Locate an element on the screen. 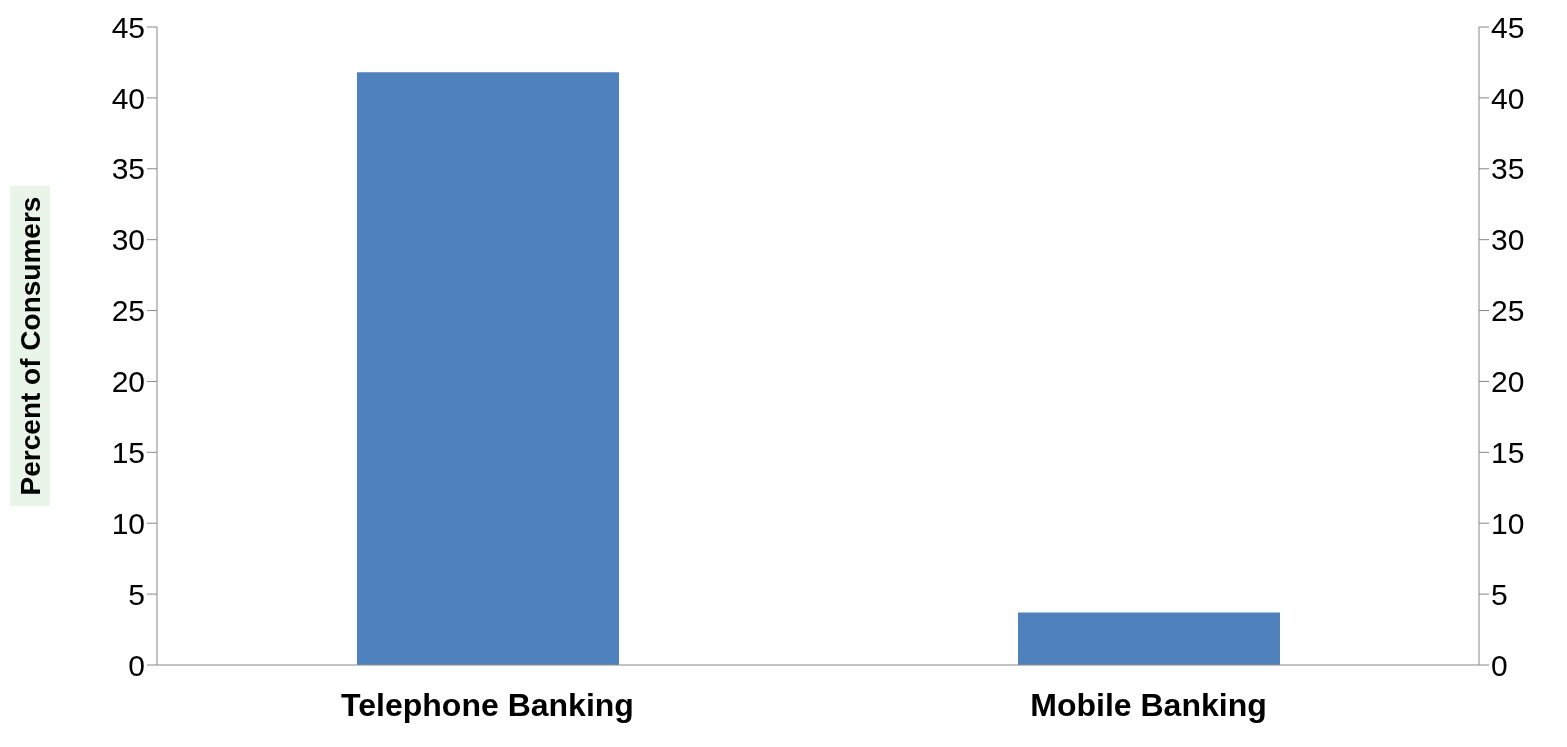 The height and width of the screenshot is (747, 1567). y2-tick-label: 45 is located at coordinates (1508, 27).